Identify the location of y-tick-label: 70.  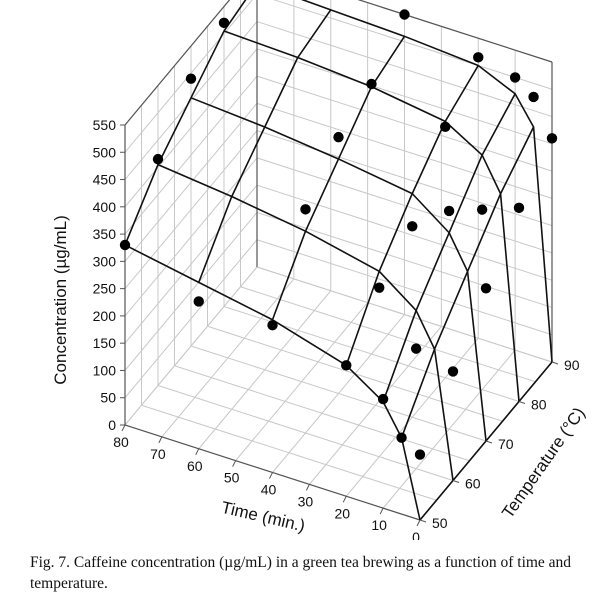
(506, 444).